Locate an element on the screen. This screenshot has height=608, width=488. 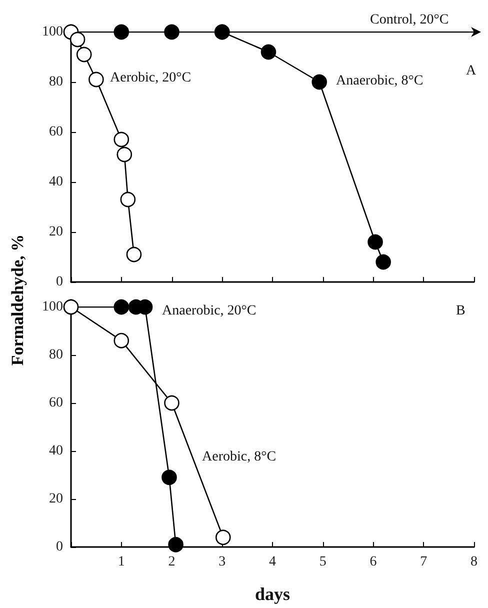
annotation: Anaerobic, 8°C is located at coordinates (380, 81).